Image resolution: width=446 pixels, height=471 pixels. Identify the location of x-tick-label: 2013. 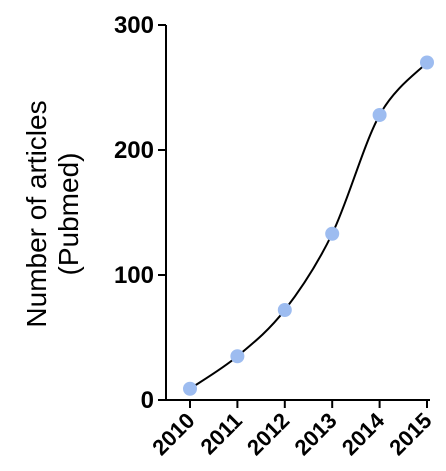
(315, 434).